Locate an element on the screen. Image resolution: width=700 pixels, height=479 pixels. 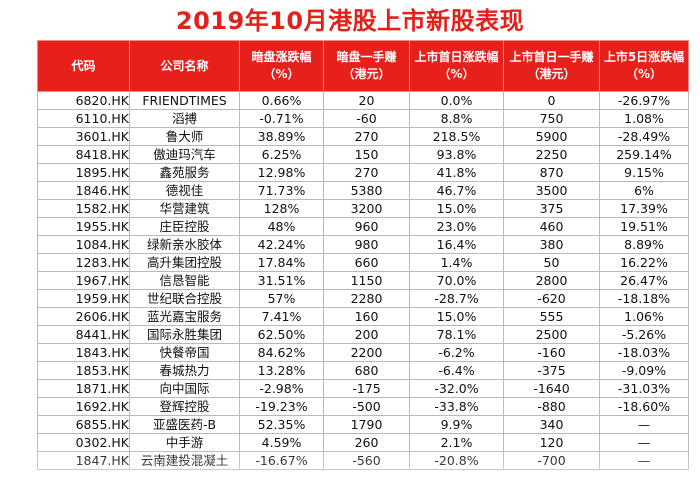
cell-first-day-change: -20.8% is located at coordinates (456, 460).